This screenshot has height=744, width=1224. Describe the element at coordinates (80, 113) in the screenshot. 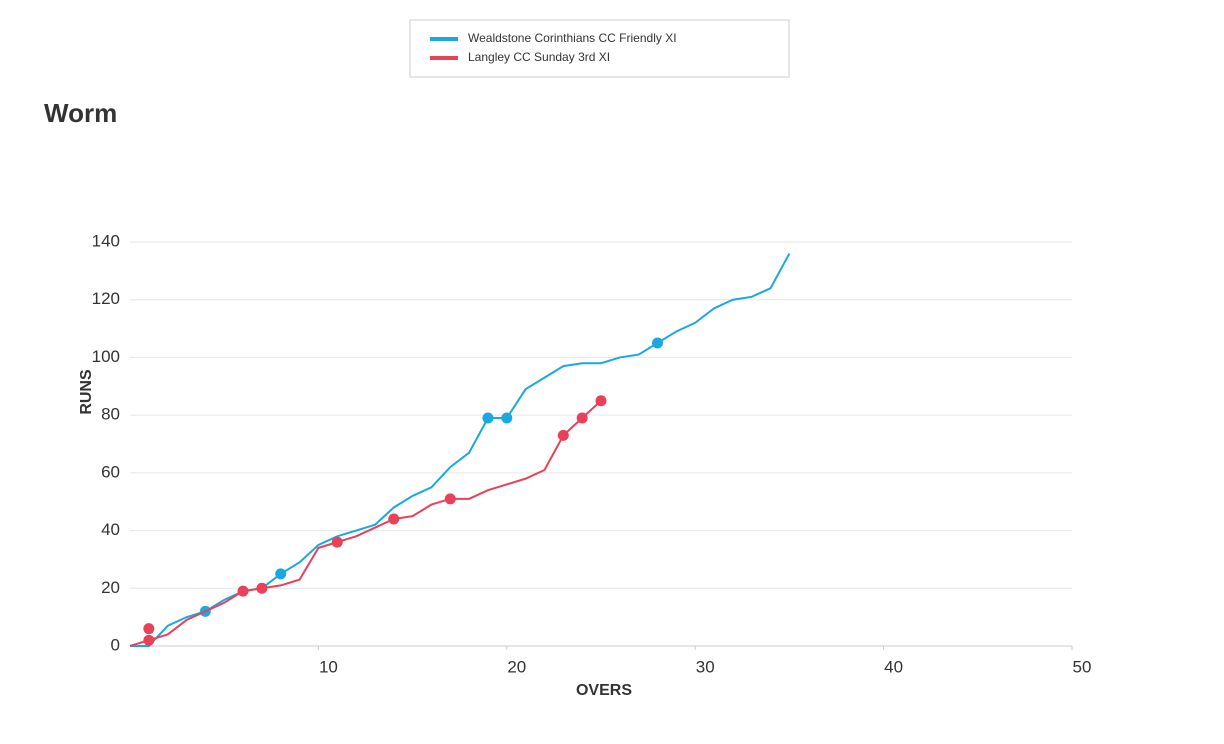

I see `chart-title: Worm` at that location.